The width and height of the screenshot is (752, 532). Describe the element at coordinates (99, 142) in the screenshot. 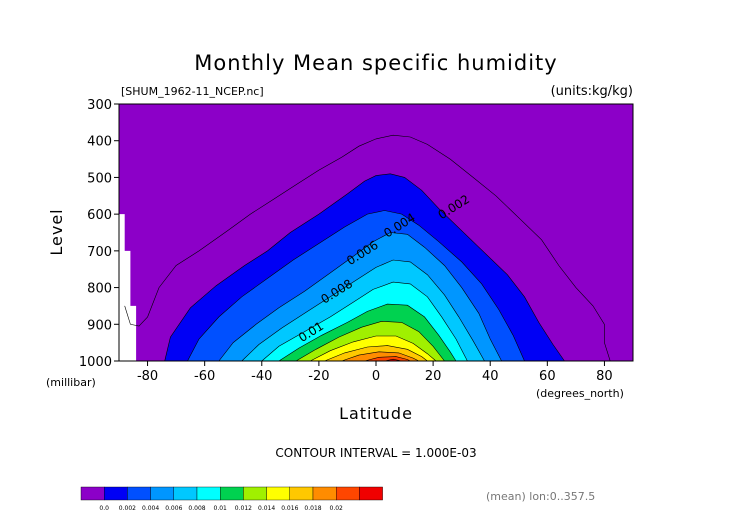

I see `y-tick-label-1: 400` at that location.